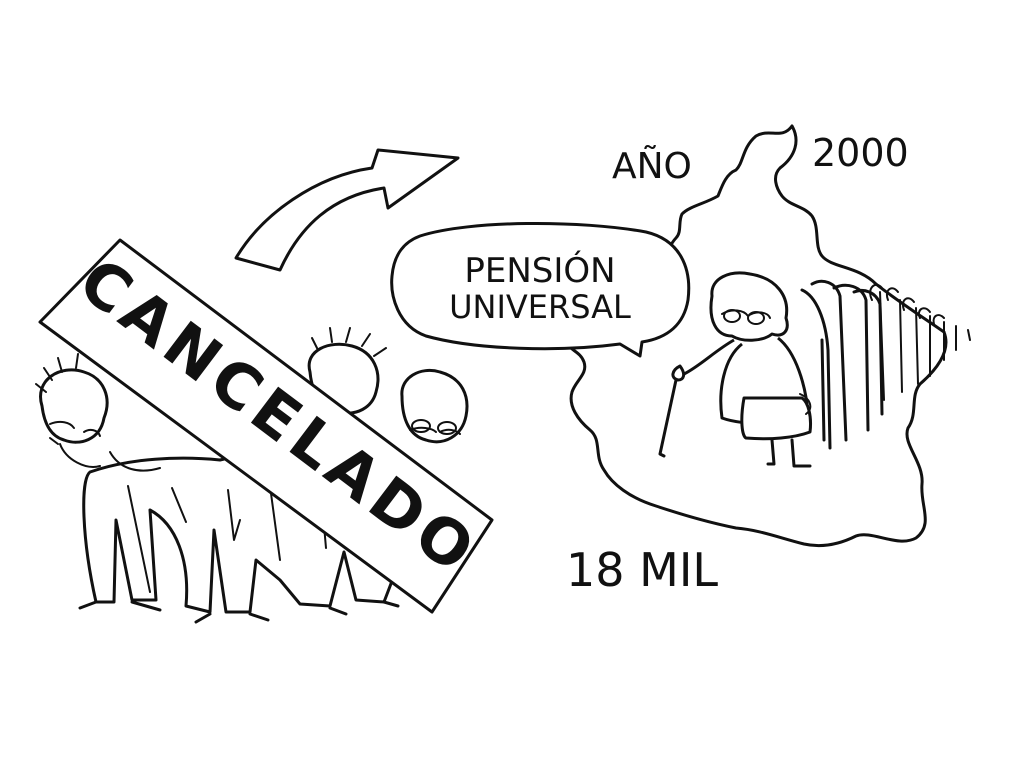 Image resolution: width=1024 pixels, height=772 pixels. I want to click on elderly-queue, so click(885, 364).